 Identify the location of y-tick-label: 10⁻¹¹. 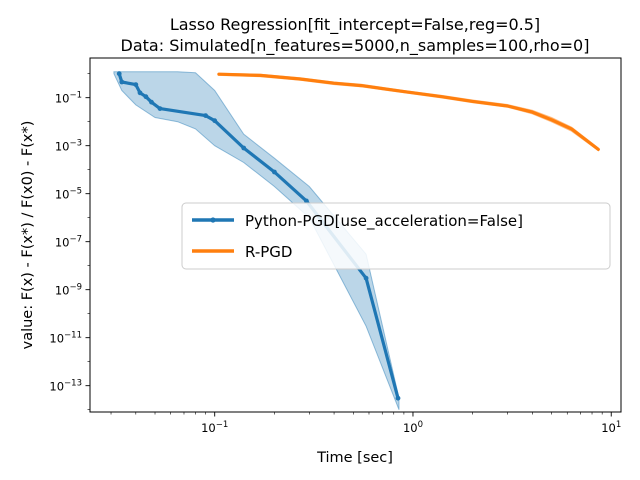
(65, 338).